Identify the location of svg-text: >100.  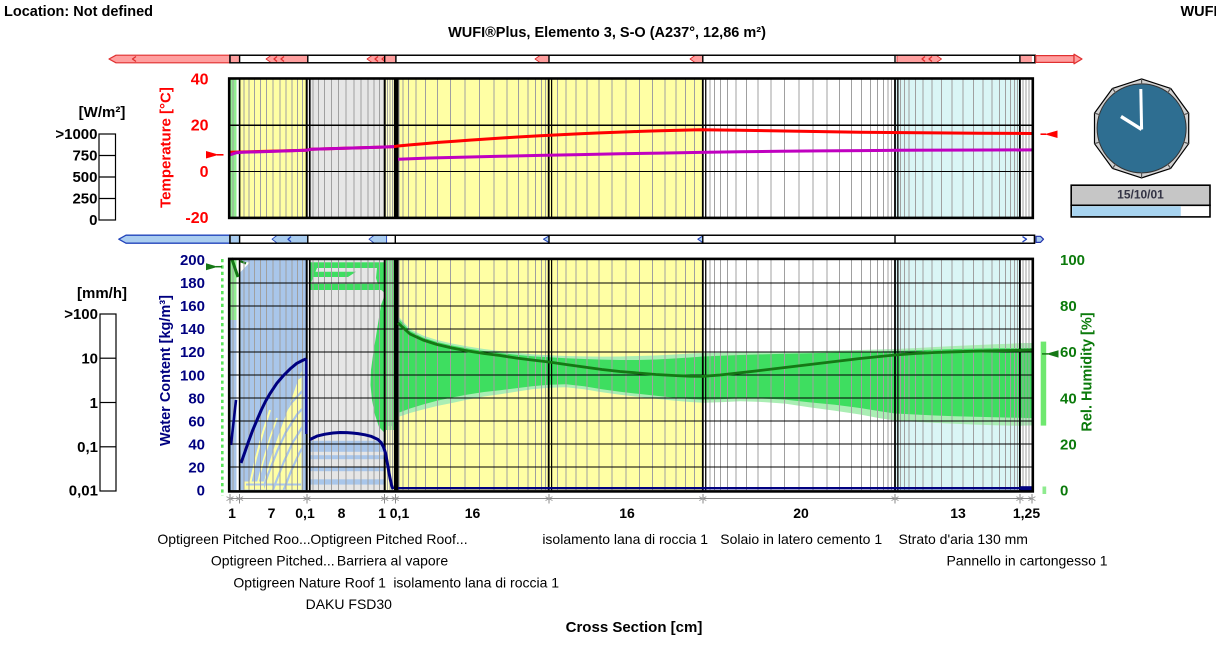
(81, 314).